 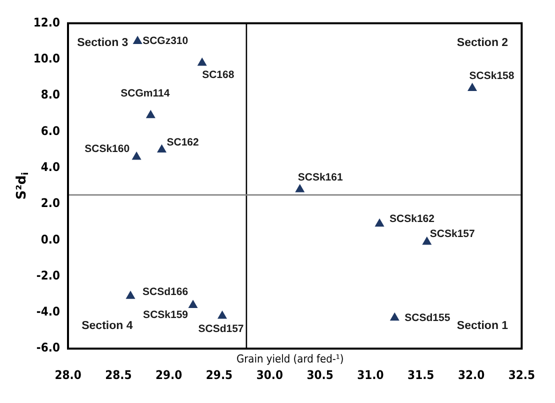 I want to click on y-tick-label: 0.0, so click(x=50, y=239).